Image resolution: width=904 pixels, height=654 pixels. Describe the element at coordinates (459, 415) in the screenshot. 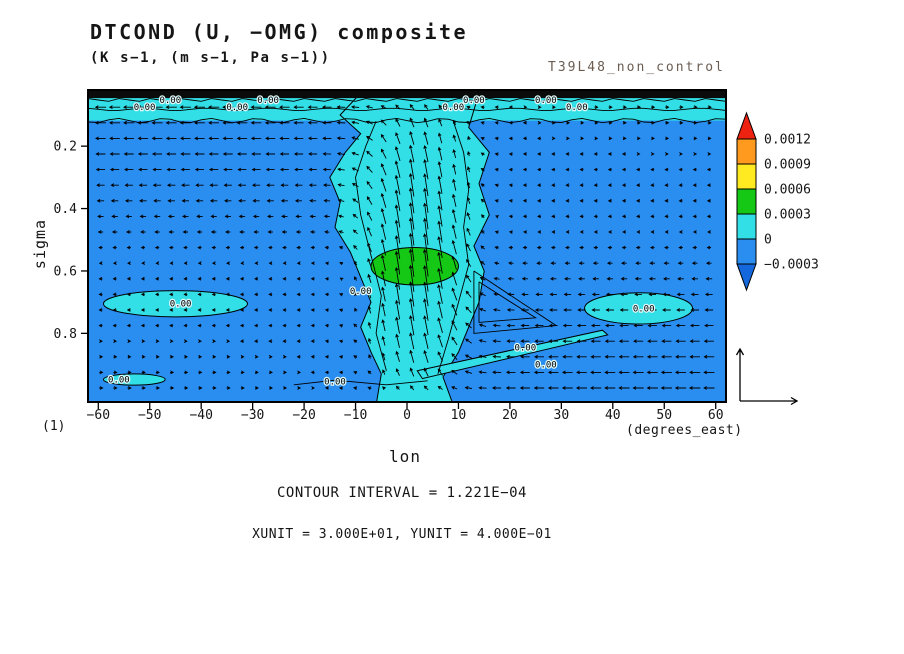

I see `x-tick-label: 10` at that location.